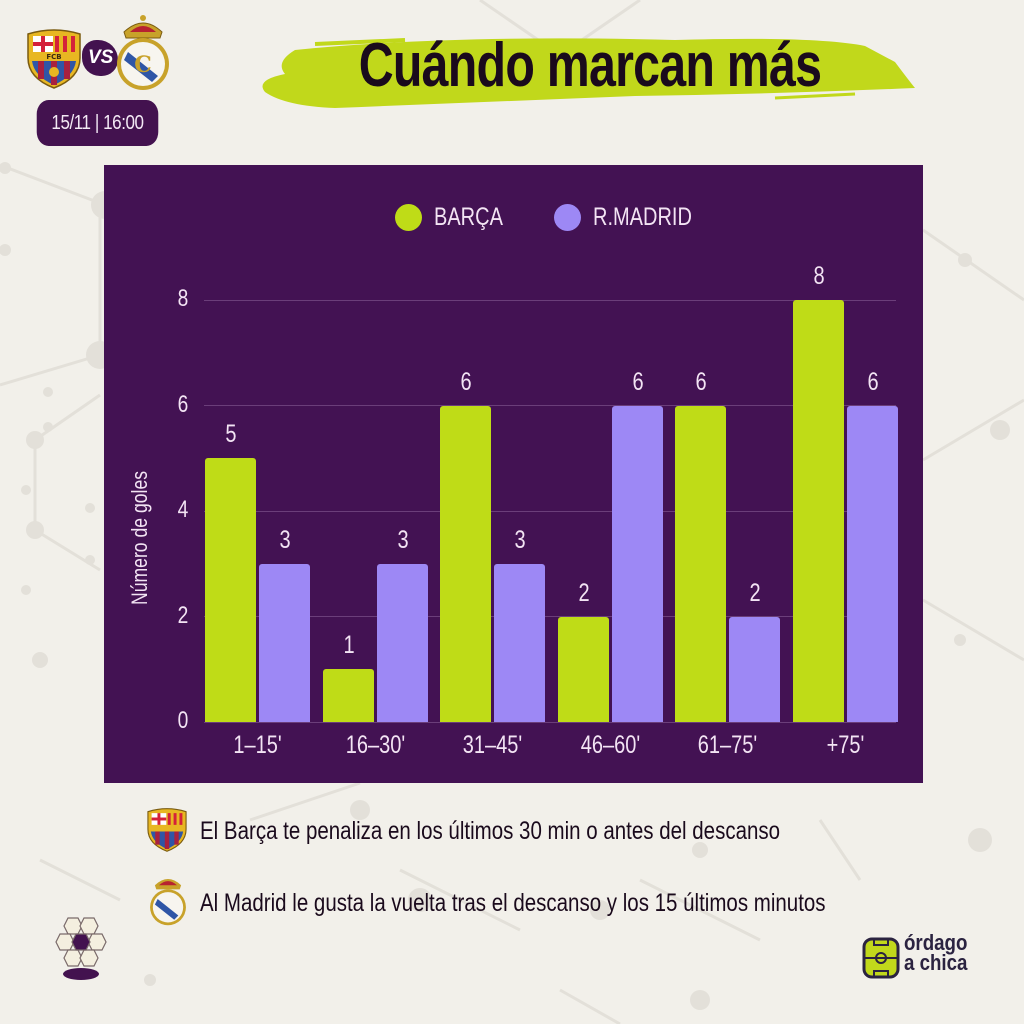 Image resolution: width=1024 pixels, height=1024 pixels. Describe the element at coordinates (375, 745) in the screenshot. I see `x-tick-label: 16–30'` at that location.